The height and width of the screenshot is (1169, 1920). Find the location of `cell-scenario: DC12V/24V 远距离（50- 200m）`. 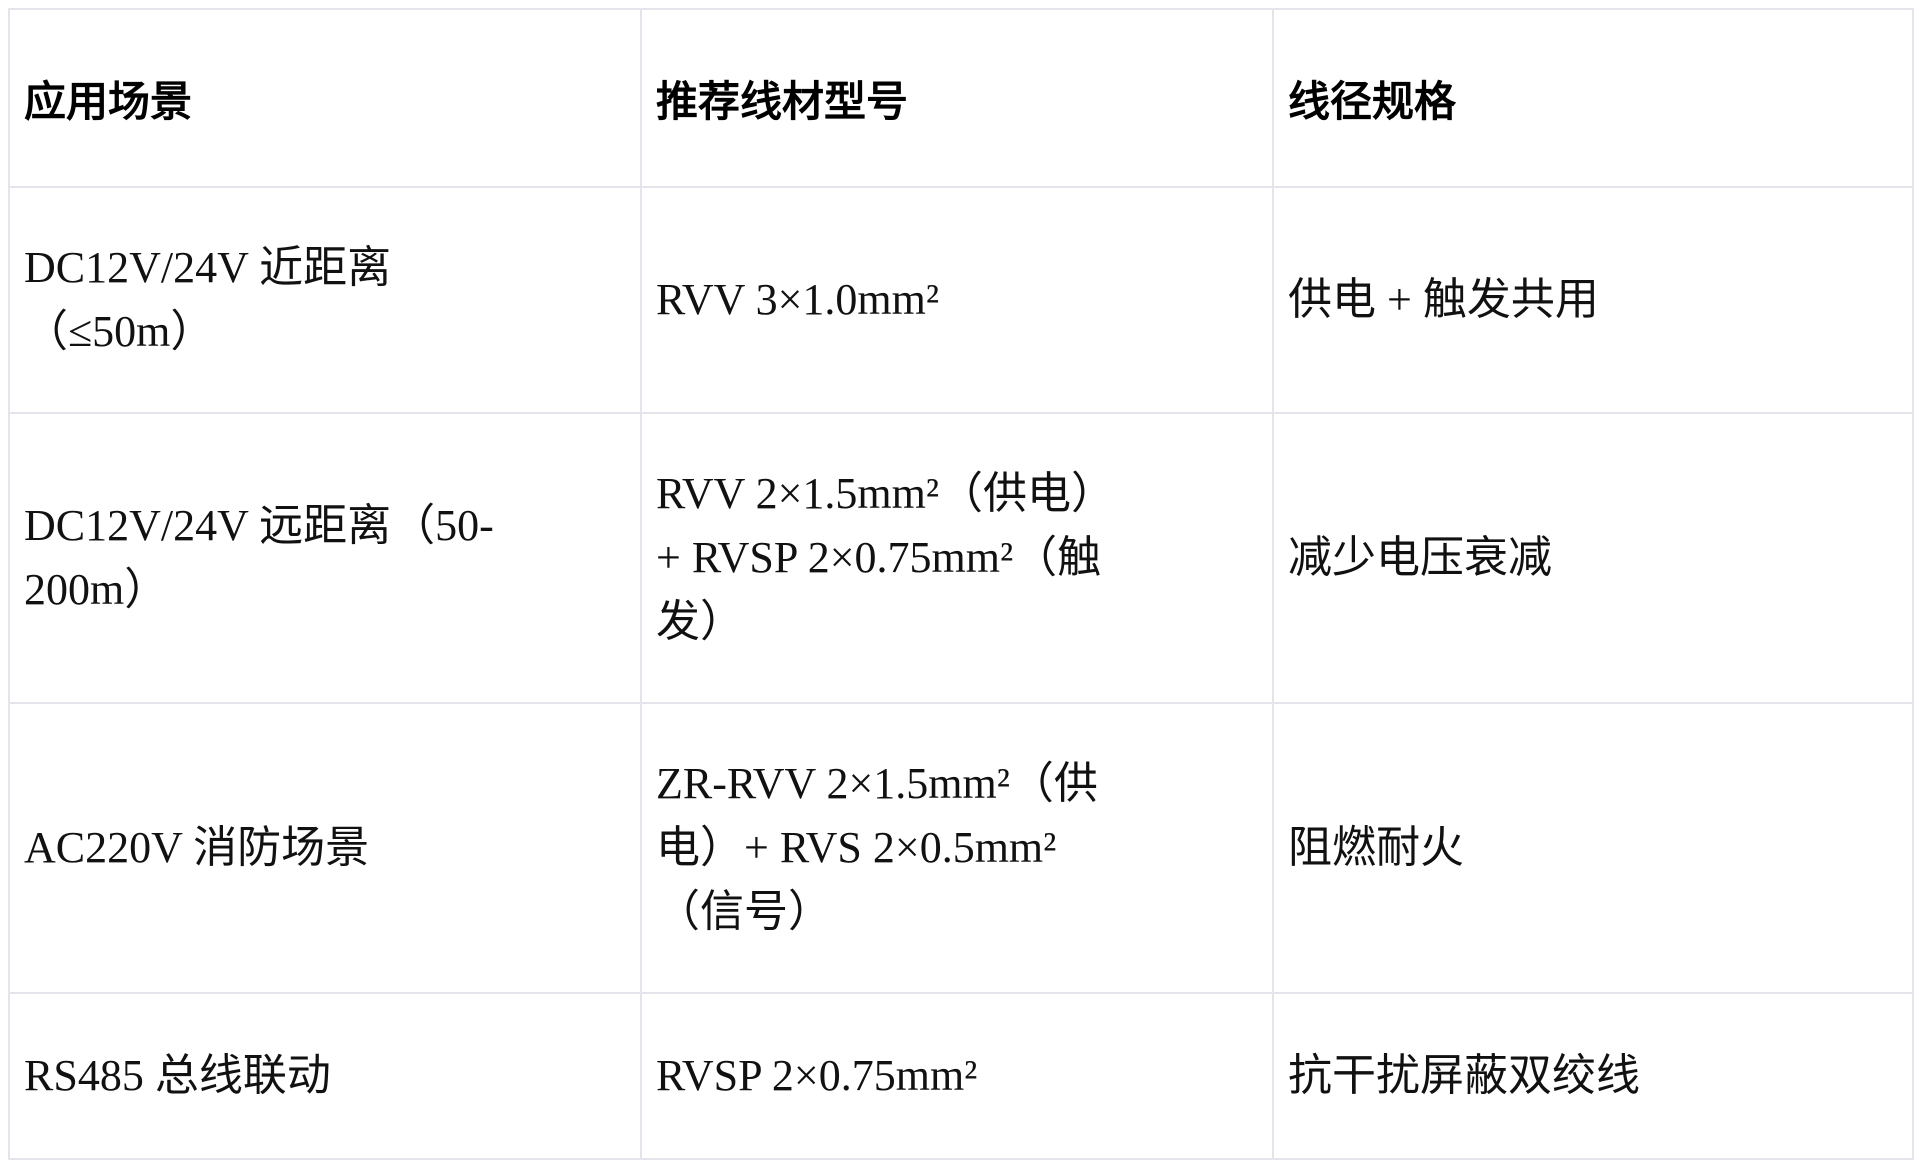

cell-scenario: DC12V/24V 远距离（50- 200m） is located at coordinates (325, 558).